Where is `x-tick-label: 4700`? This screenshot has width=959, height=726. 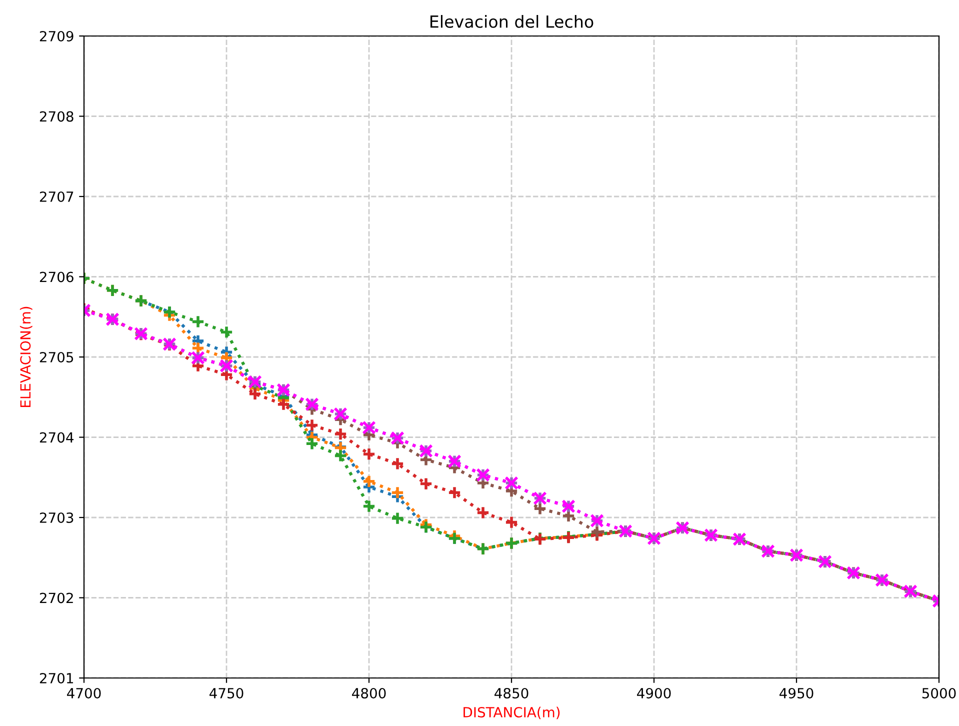 x-tick-label: 4700 is located at coordinates (84, 693).